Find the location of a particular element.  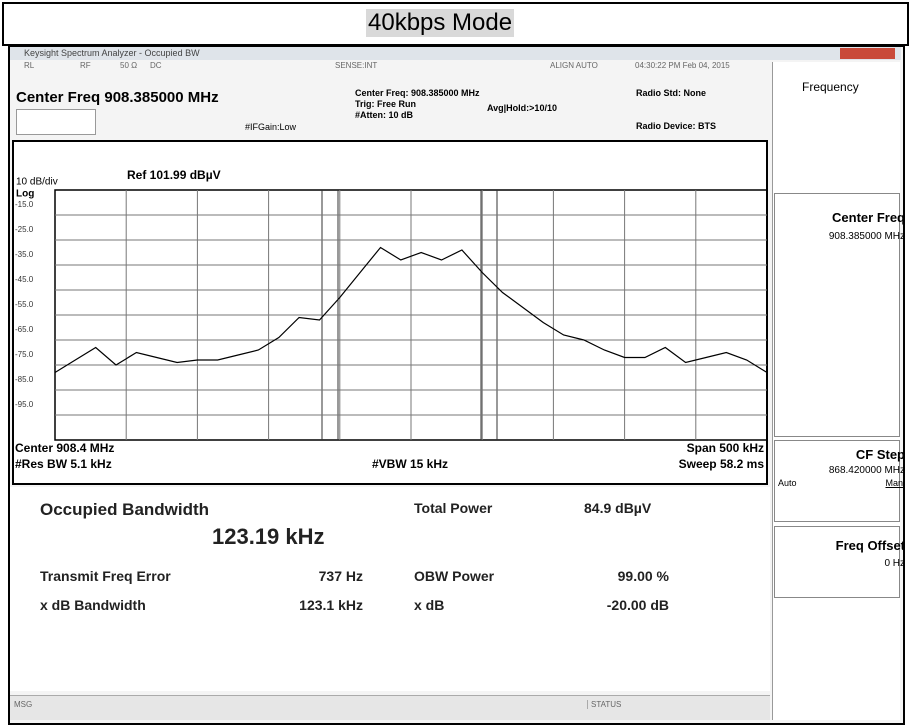

y-tick-label: -15.0 is located at coordinates (24, 204).